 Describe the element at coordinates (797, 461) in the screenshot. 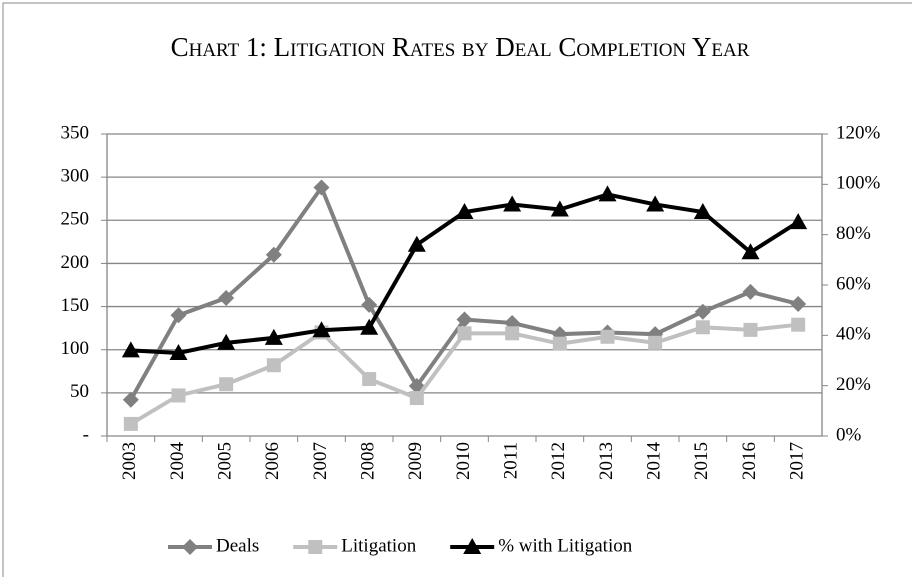

I see `x-tick-label: 2017` at that location.